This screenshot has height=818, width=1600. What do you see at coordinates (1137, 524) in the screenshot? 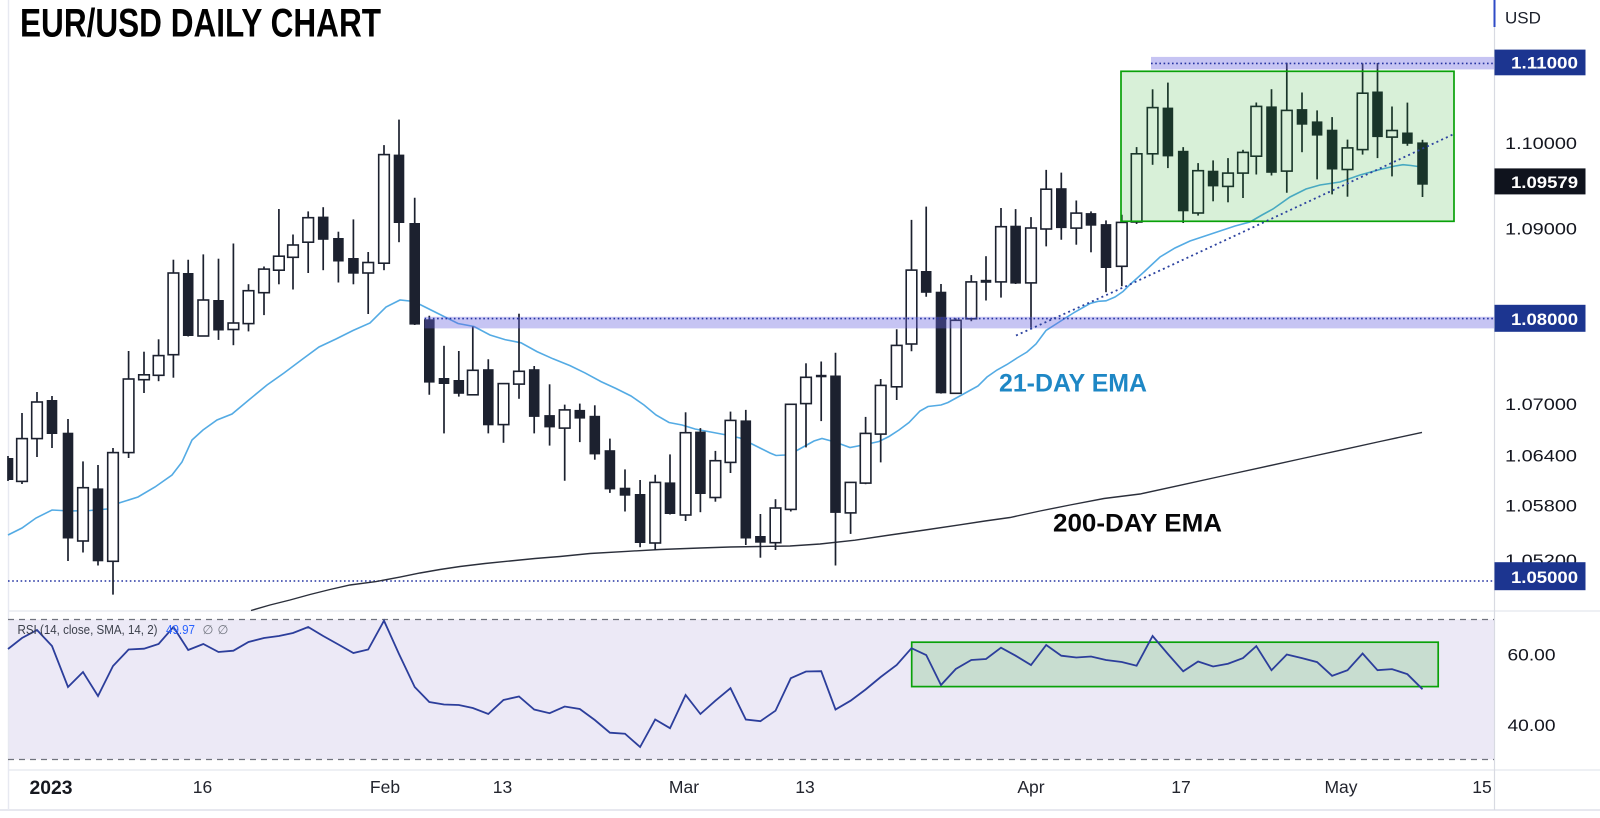
I see `svg-text: 200-DAY EMA` at bounding box center [1137, 524].